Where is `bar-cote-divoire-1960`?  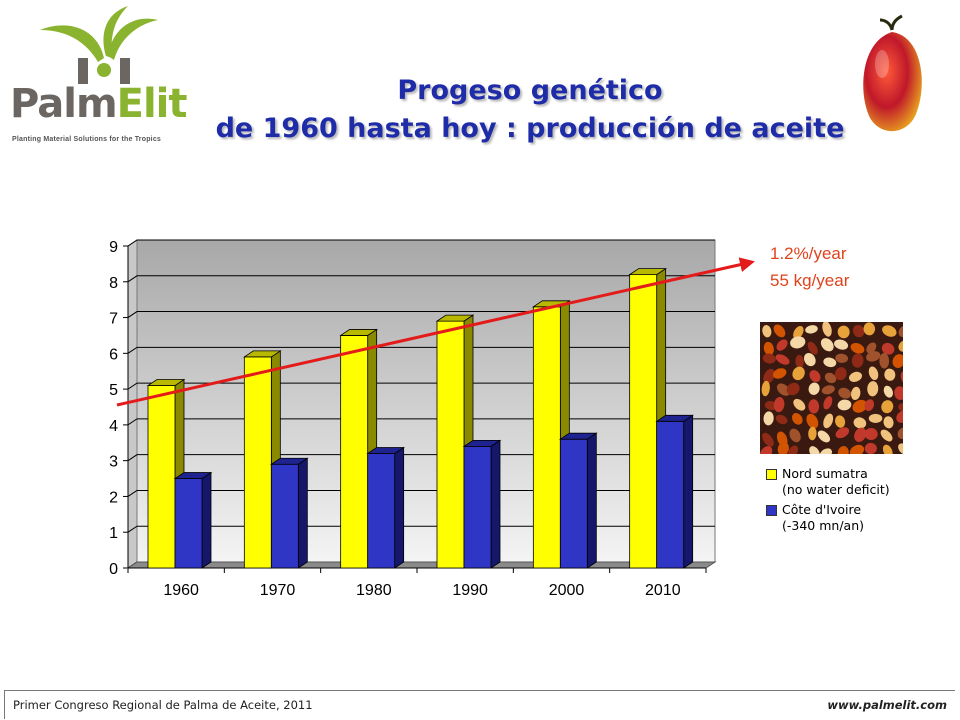
bar-cote-divoire-1960 is located at coordinates (188, 523).